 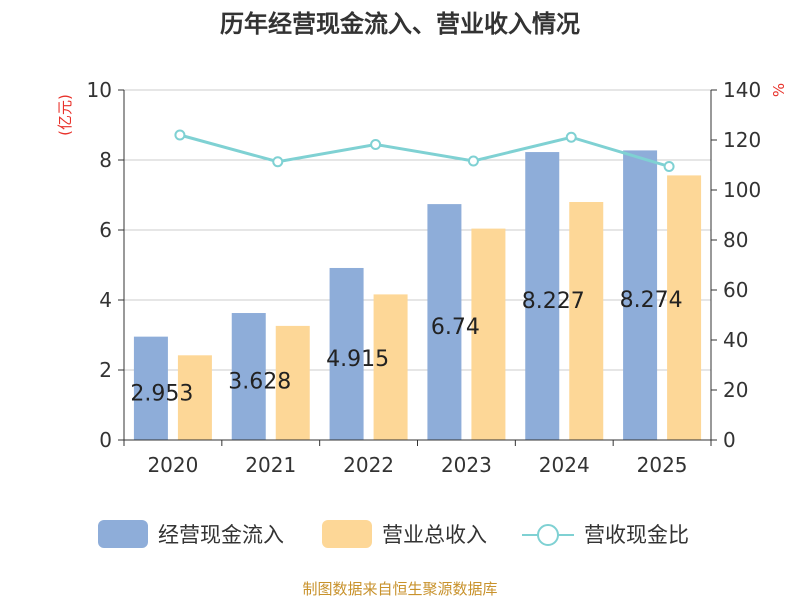 What do you see at coordinates (400, 589) in the screenshot?
I see `source-footer: 制图数据来自恒生聚源数据库` at bounding box center [400, 589].